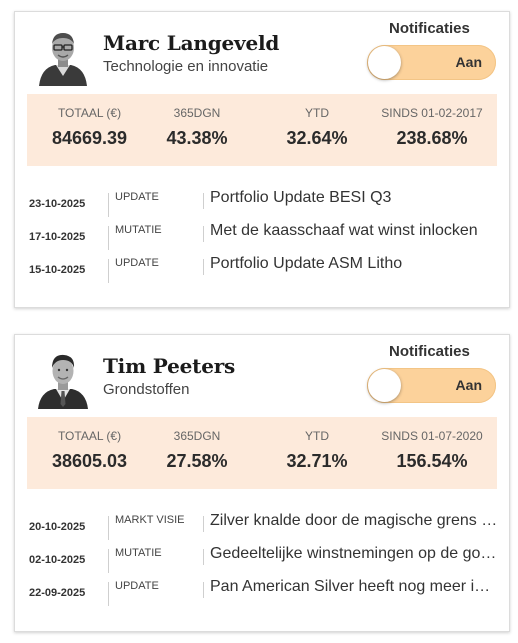 The height and width of the screenshot is (643, 518). What do you see at coordinates (186, 66) in the screenshot?
I see `portfolio-subtitle: Technologie en innovatie` at bounding box center [186, 66].